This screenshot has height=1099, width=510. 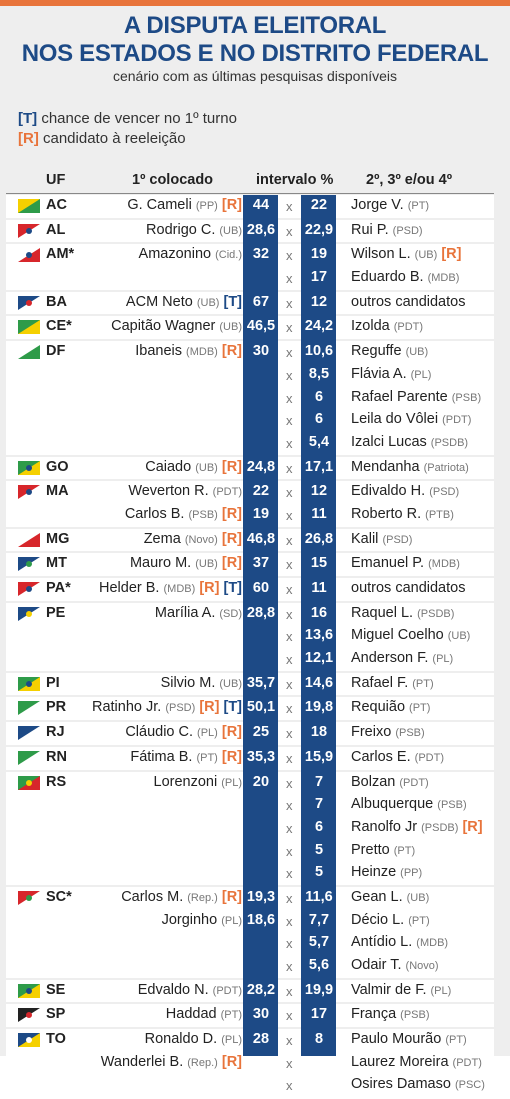 I want to click on first-value-column, so click(x=260, y=625).